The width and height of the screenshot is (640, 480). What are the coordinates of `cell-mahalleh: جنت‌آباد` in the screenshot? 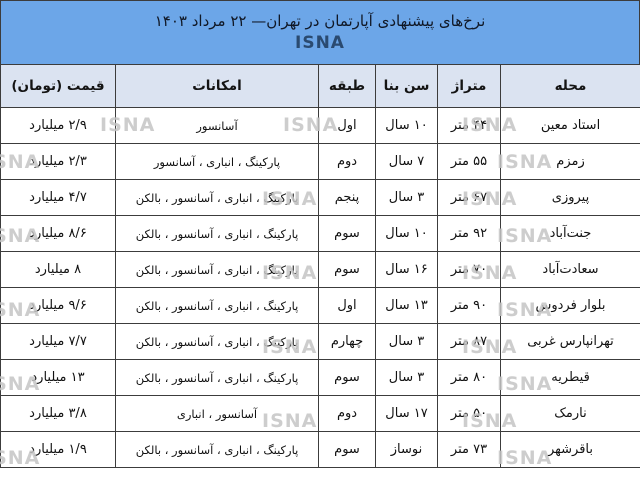 It's located at (570, 233).